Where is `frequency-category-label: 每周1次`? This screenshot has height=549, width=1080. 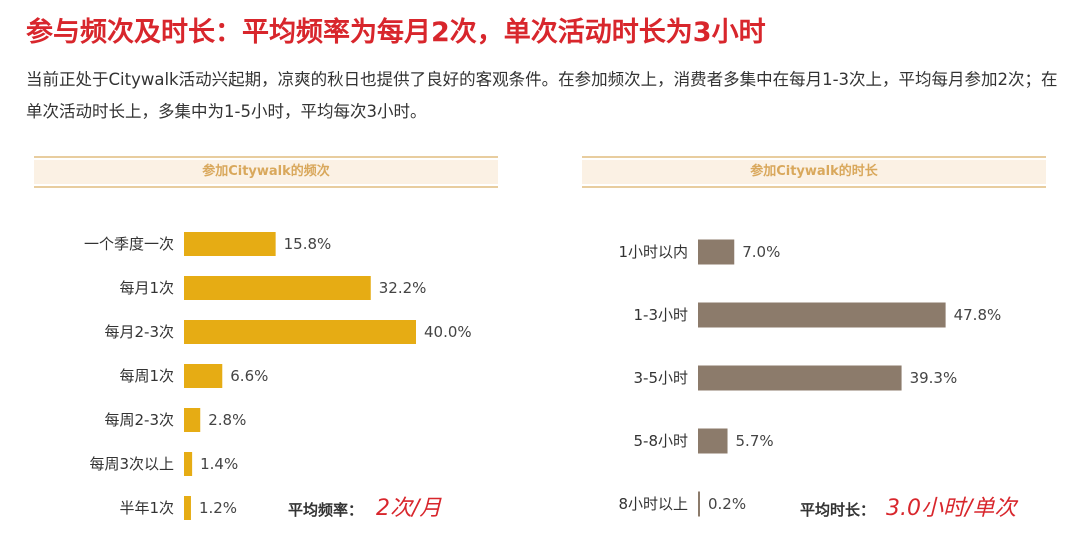 frequency-category-label: 每周1次 is located at coordinates (146, 376).